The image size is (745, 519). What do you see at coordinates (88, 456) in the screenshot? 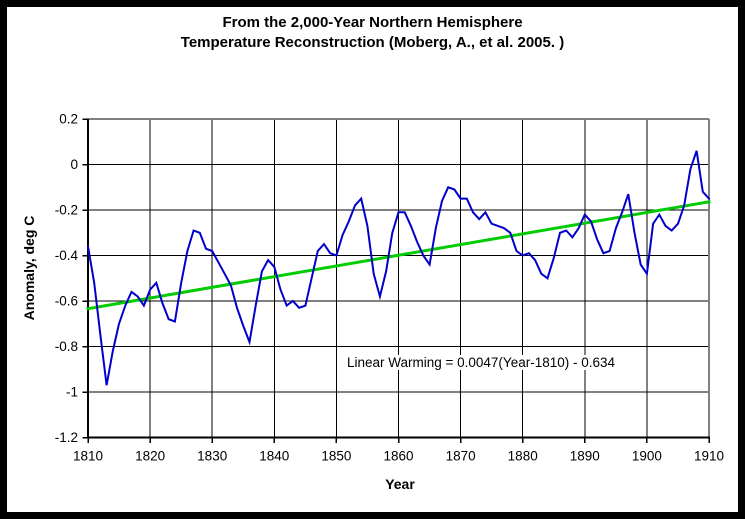
I see `x-tick-label: 1810` at bounding box center [88, 456].